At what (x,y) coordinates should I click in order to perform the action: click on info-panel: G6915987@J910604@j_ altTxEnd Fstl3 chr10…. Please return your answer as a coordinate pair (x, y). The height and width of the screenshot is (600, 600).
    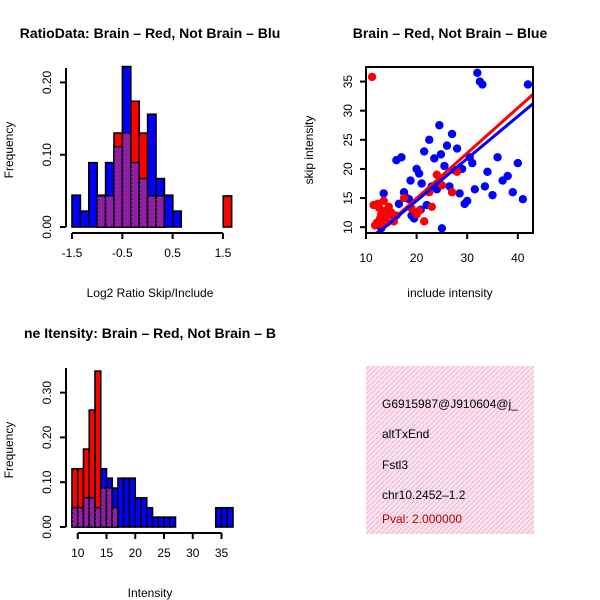
    Looking at the image, I should click on (450, 450).